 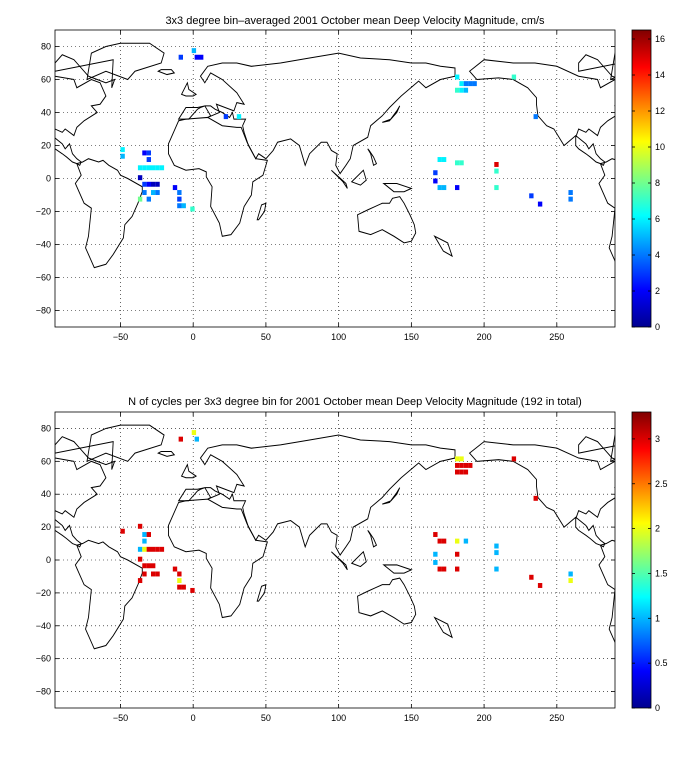 What do you see at coordinates (661, 484) in the screenshot?
I see `colorbar-tick-label: 2.5` at bounding box center [661, 484].